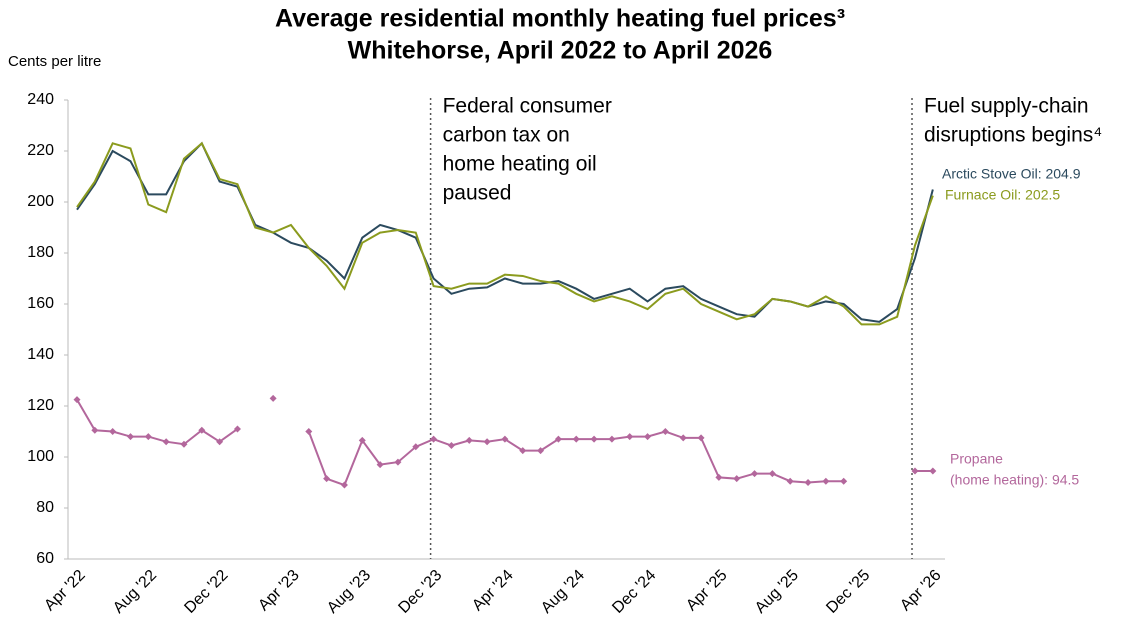  What do you see at coordinates (40, 456) in the screenshot?
I see `y-tick-label: 100` at bounding box center [40, 456].